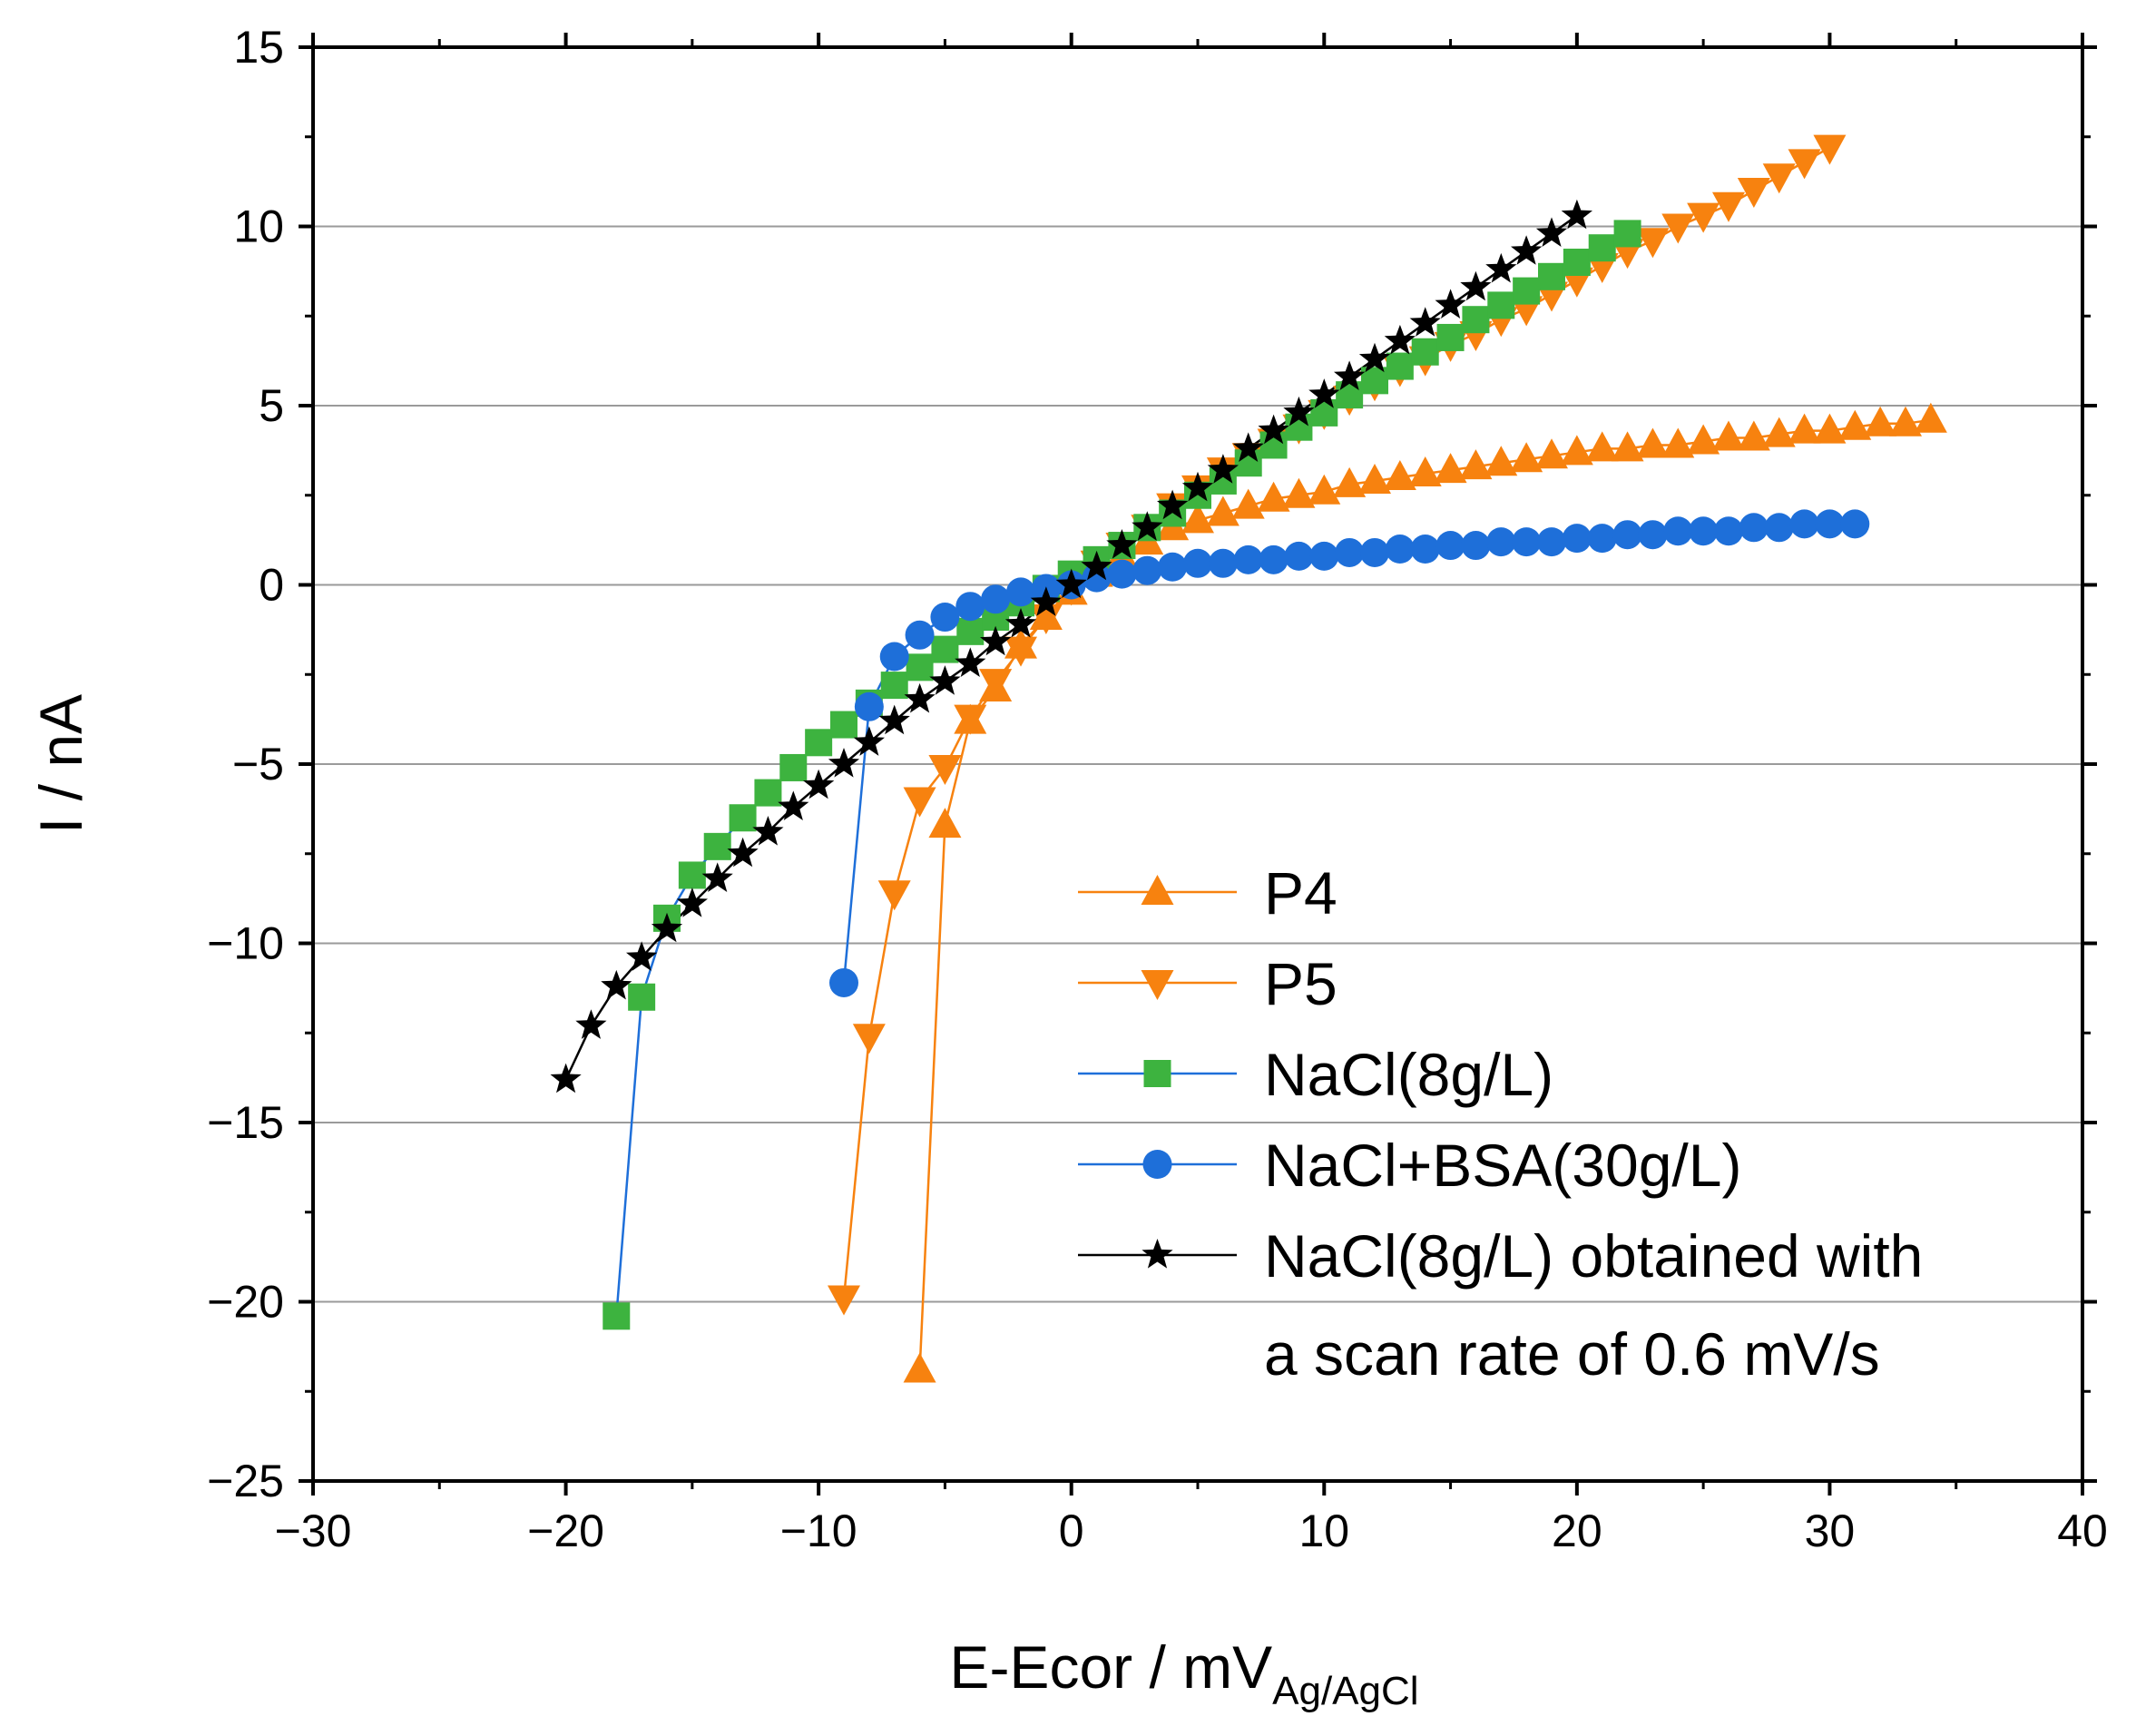 This screenshot has height=1736, width=2136. Describe the element at coordinates (2082, 1531) in the screenshot. I see `x-tick-label: 40` at that location.